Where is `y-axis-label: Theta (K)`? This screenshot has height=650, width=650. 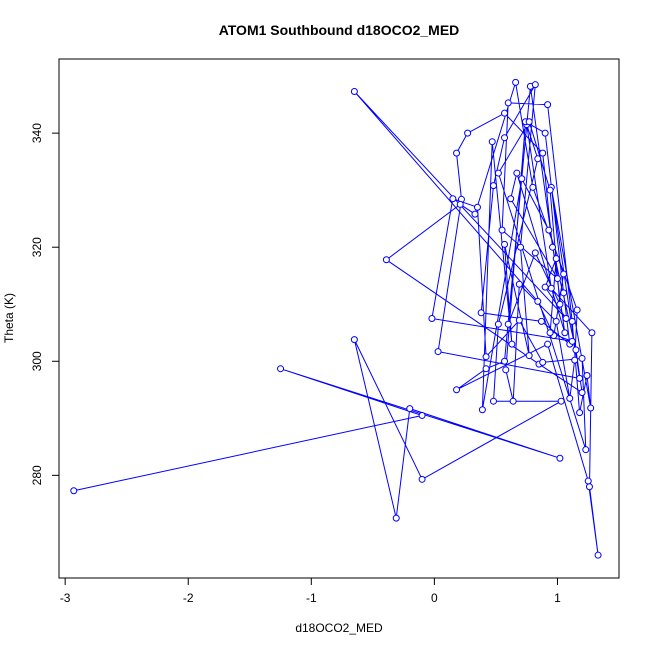
y-axis-label: Theta (K) is located at coordinates (9, 318).